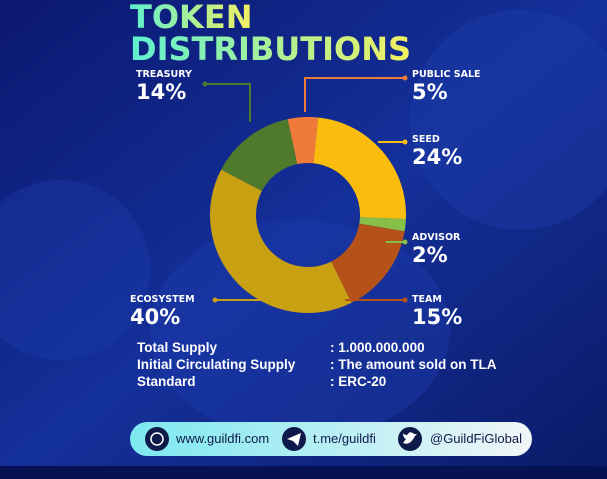 Image resolution: width=607 pixels, height=479 pixels. What do you see at coordinates (437, 317) in the screenshot?
I see `percent-label: 15%` at bounding box center [437, 317].